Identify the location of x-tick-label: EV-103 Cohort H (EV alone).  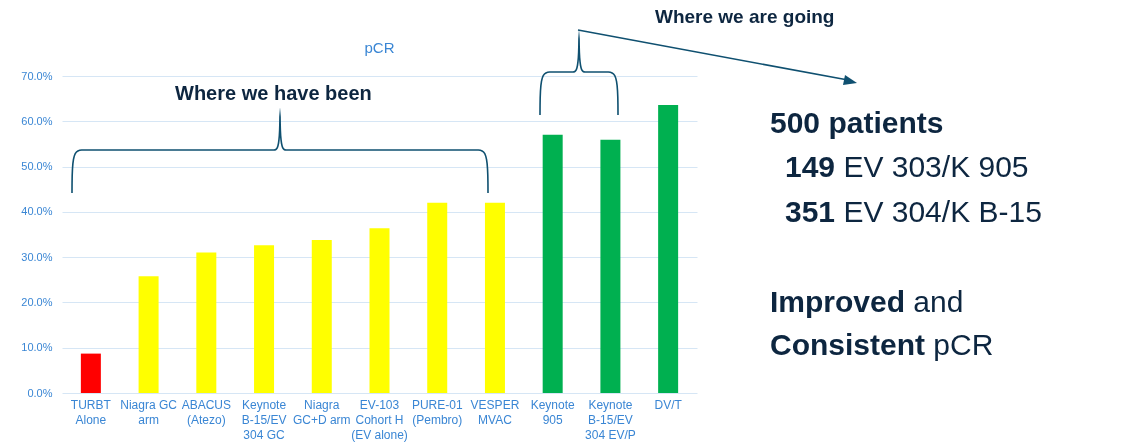
(379, 419).